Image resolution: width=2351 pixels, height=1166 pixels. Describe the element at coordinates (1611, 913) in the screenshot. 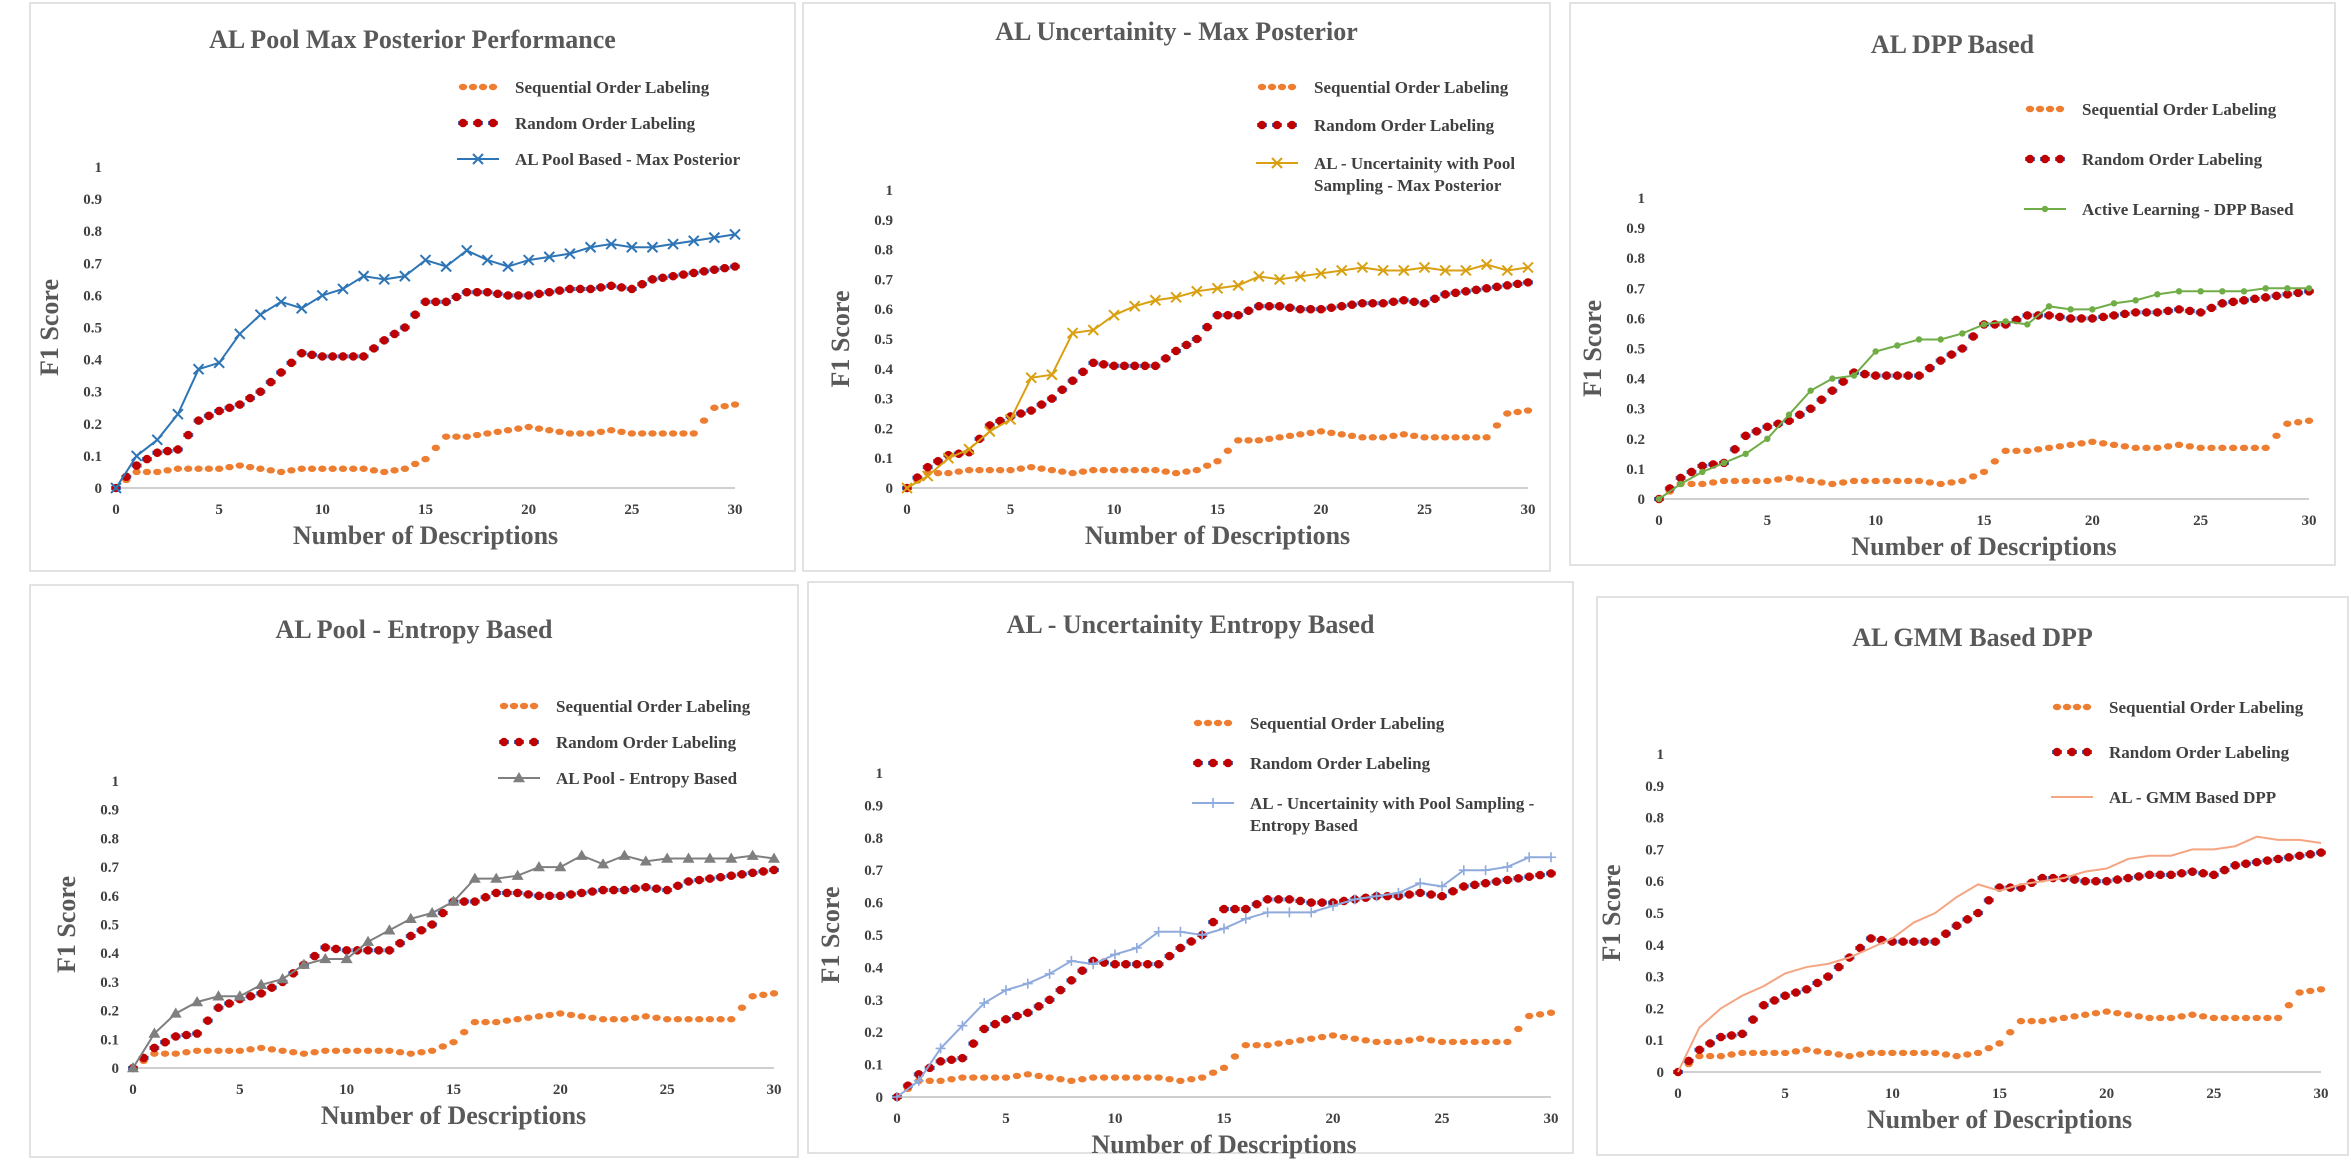

I see `y-axis-title: F1 Score` at that location.